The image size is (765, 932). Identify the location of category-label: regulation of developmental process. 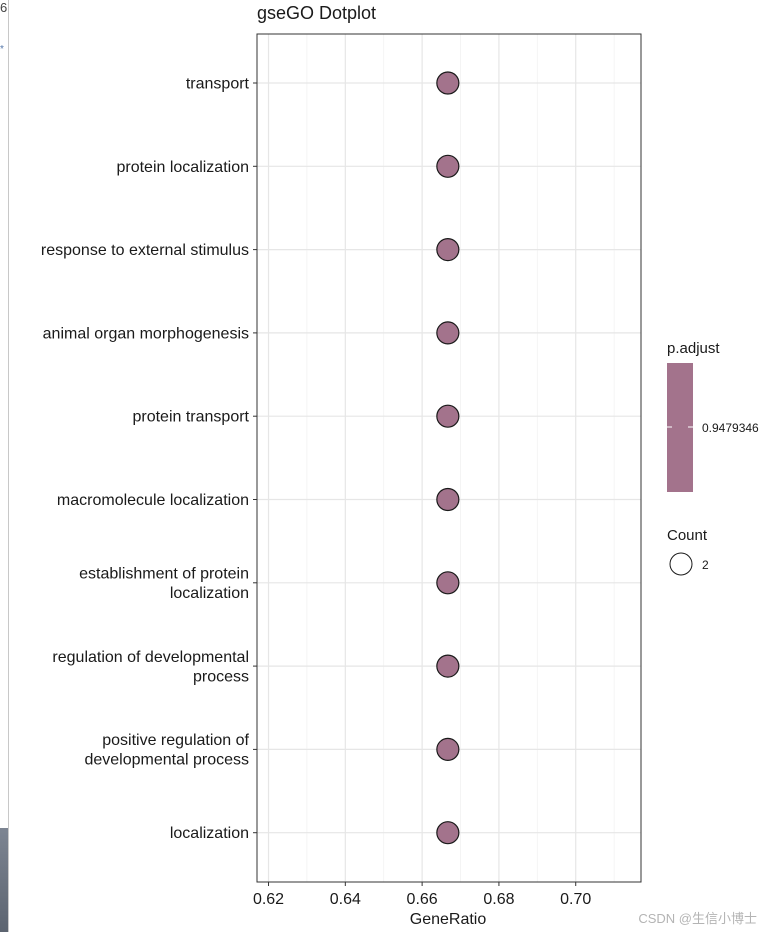
(150, 667).